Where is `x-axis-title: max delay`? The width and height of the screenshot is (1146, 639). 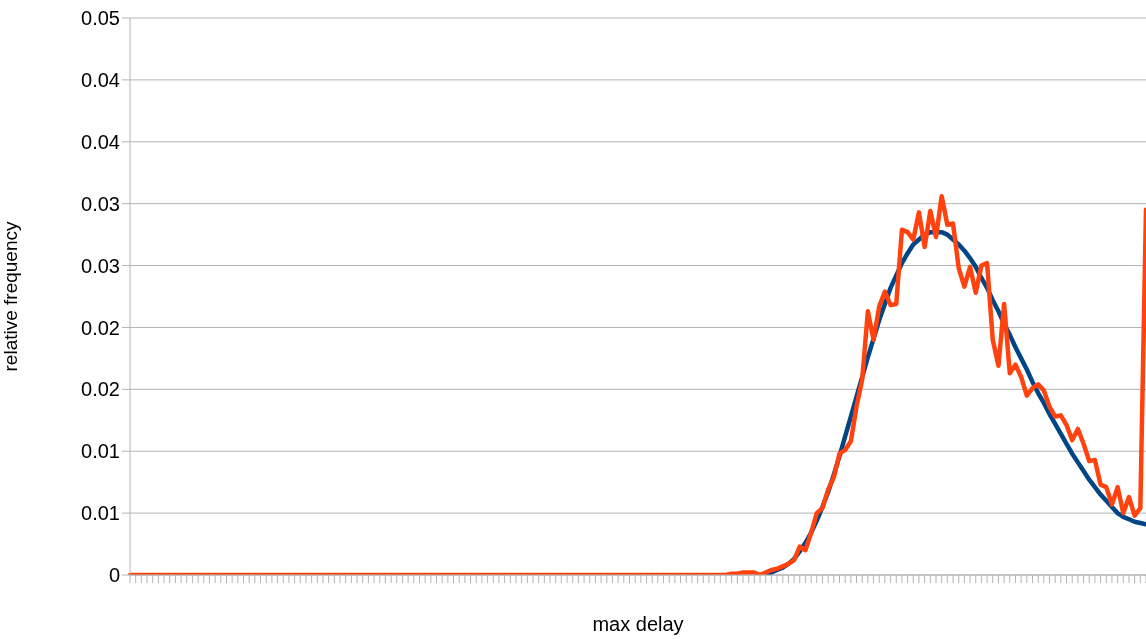 x-axis-title: max delay is located at coordinates (638, 624).